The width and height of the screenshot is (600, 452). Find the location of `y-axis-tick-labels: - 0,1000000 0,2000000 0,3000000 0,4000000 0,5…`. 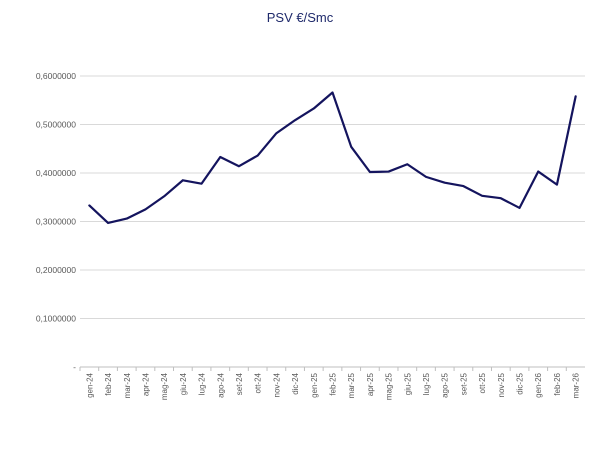

y-axis-tick-labels: - 0,1000000 0,2000000 0,3000000 0,4000000 0,5… is located at coordinates (56, 221).